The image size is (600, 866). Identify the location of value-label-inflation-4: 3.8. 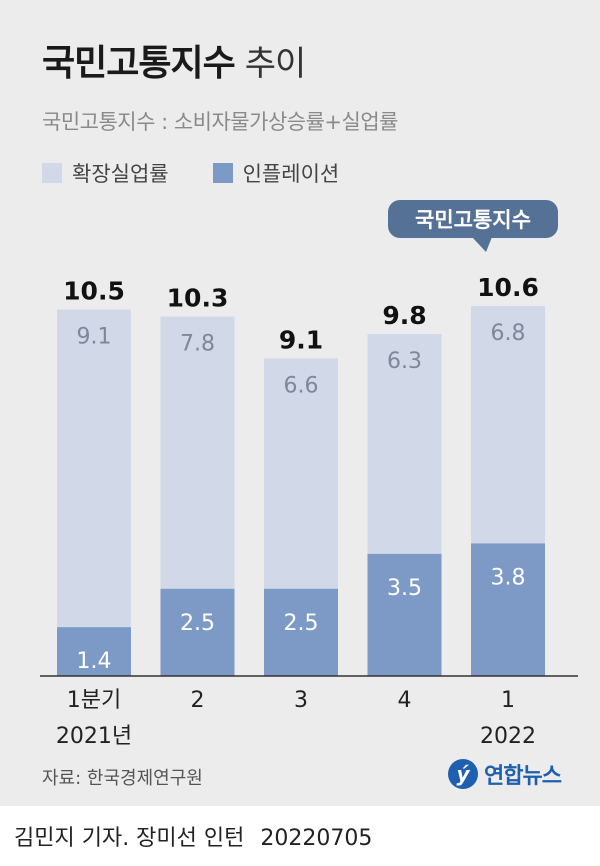
(508, 577).